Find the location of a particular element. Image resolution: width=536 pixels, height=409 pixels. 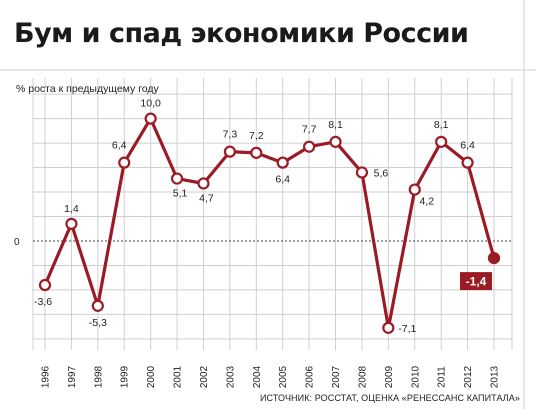

x-tick-label: 2004 is located at coordinates (257, 376).